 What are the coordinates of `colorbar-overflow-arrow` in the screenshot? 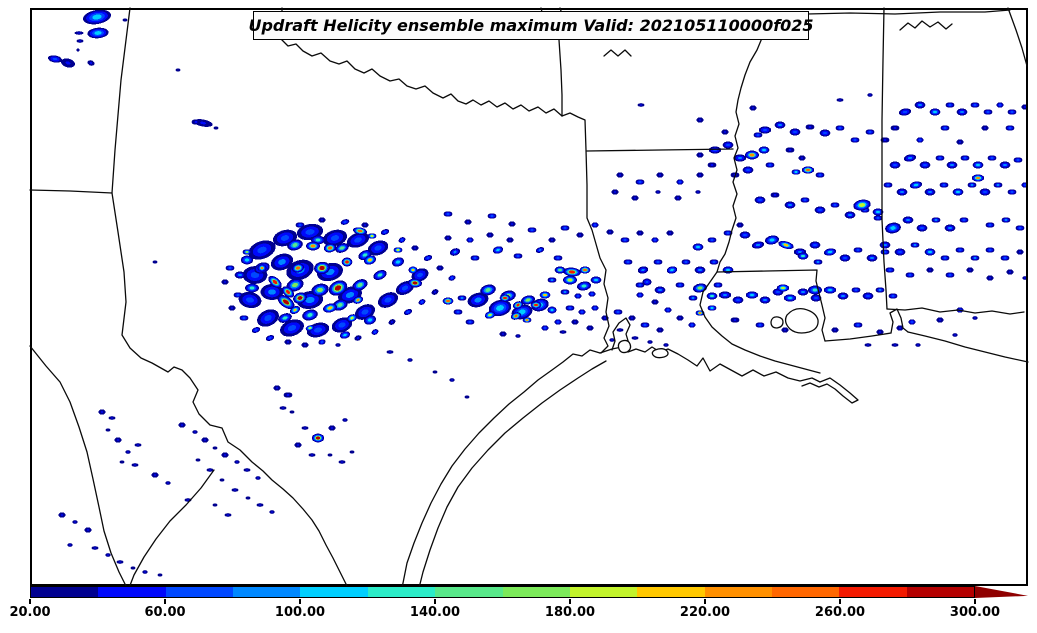 It's located at (1001, 592).